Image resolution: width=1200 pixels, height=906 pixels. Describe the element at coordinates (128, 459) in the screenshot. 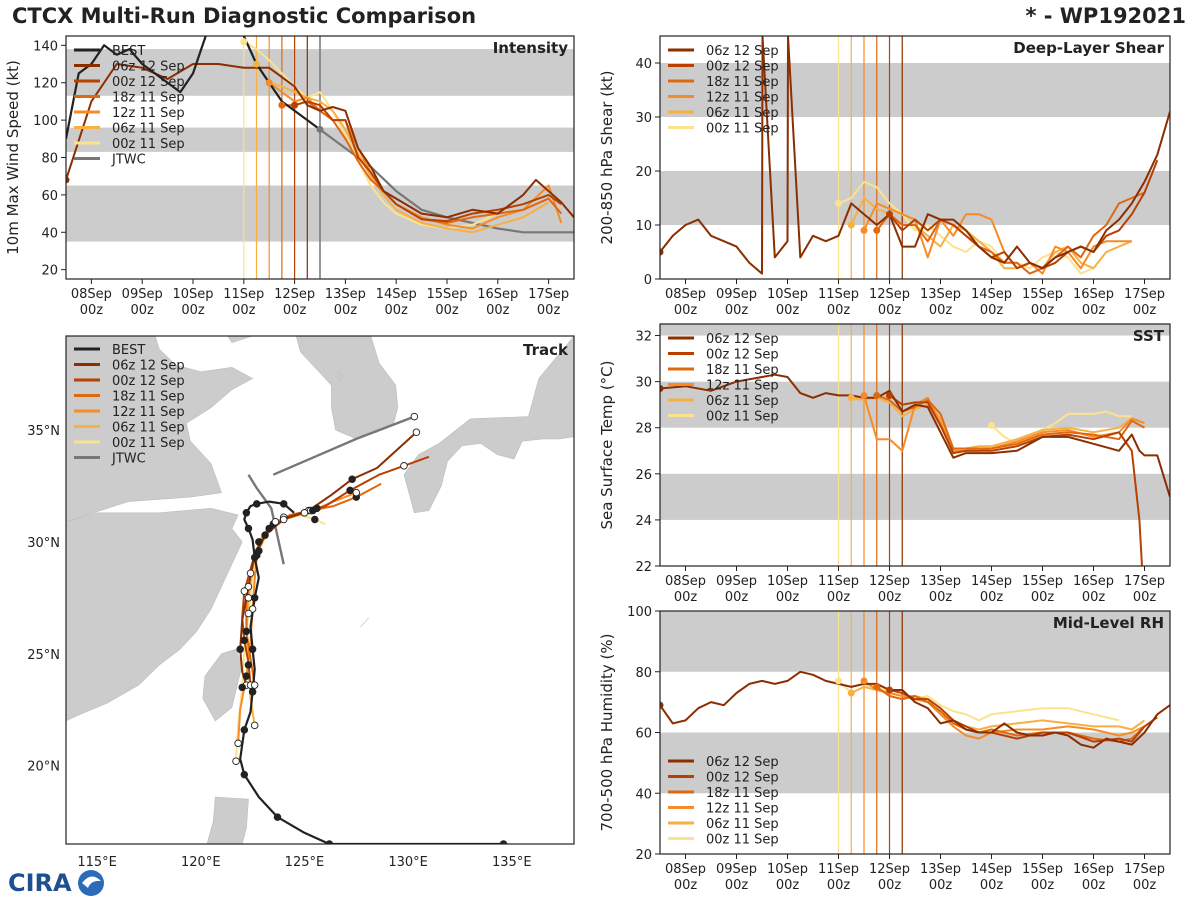

I see `track-legend-label: JTWC` at that location.